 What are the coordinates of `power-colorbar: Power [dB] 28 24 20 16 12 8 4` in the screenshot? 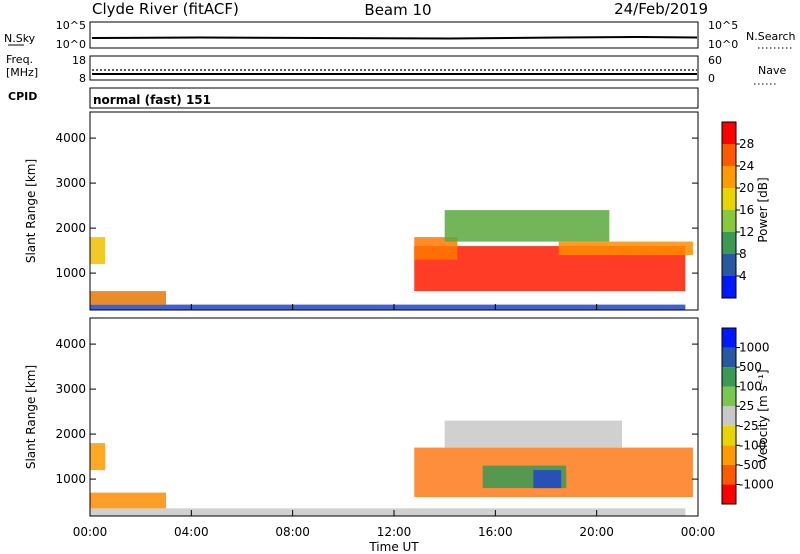 It's located at (745, 210).